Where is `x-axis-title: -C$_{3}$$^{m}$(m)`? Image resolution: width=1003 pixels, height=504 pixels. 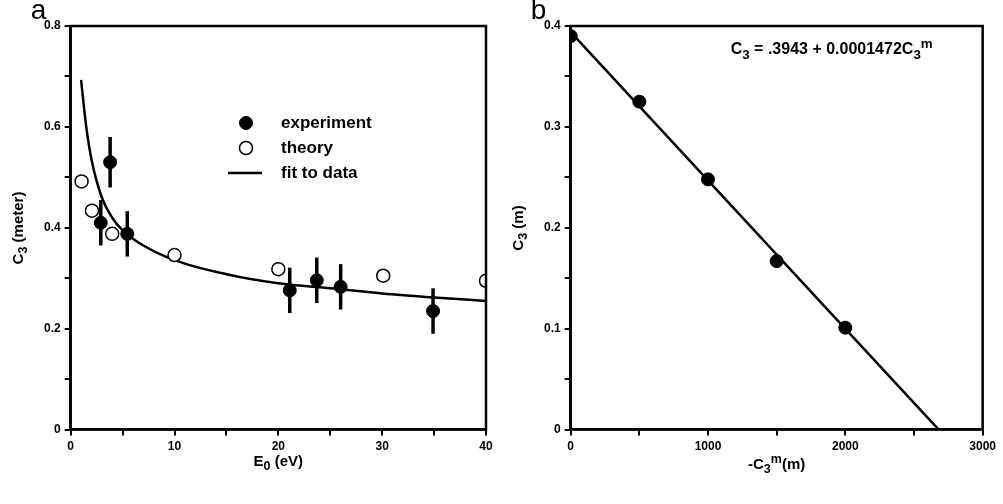
x-axis-title: -C$_{3}$$^{m}$(m) is located at coordinates (777, 463).